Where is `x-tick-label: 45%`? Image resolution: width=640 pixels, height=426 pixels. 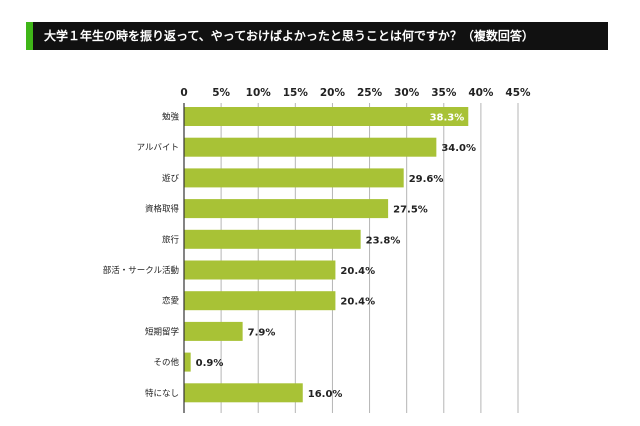
x-tick-label: 45% is located at coordinates (518, 93).